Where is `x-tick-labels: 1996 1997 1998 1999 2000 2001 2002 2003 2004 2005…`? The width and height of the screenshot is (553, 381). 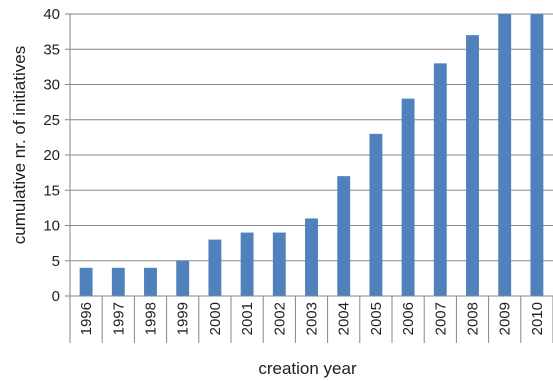 x-tick-labels: 1996 1997 1998 1999 2000 2001 2002 2003 2004 2005… is located at coordinates (312, 318).